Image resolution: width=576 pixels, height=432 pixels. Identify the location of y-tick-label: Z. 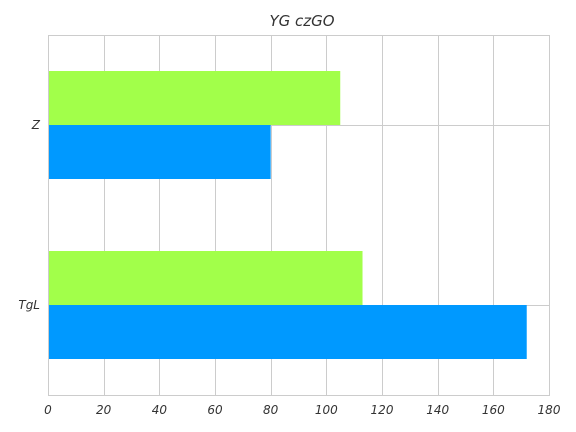
(36, 125).